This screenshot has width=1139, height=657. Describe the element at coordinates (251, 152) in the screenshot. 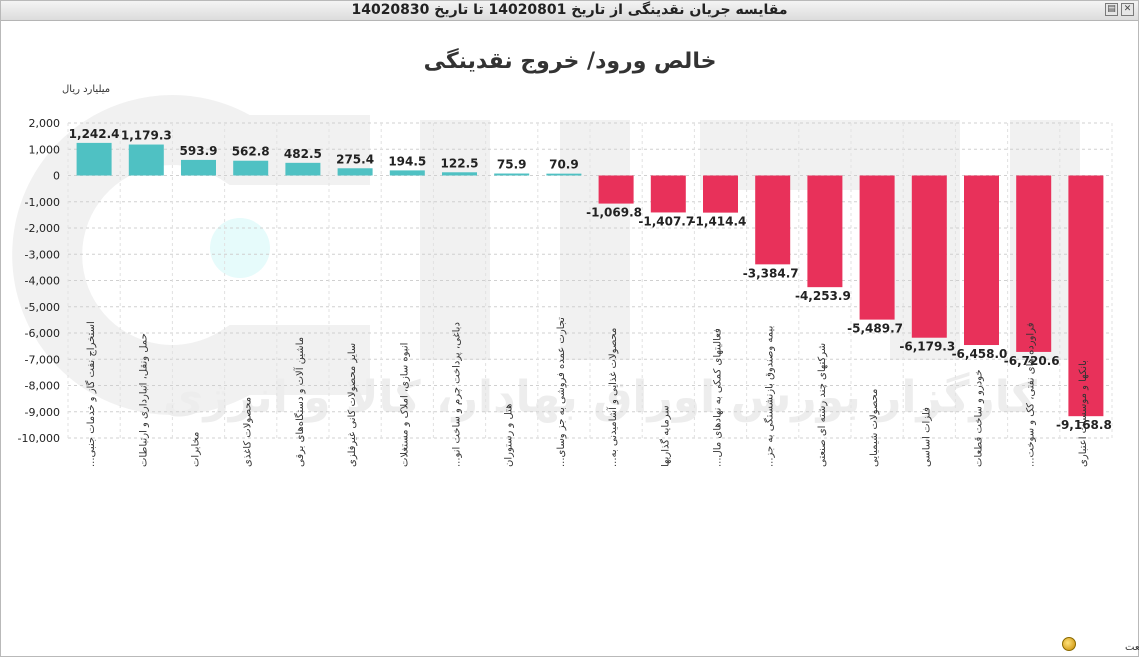

I see `data-label: 562.8` at that location.